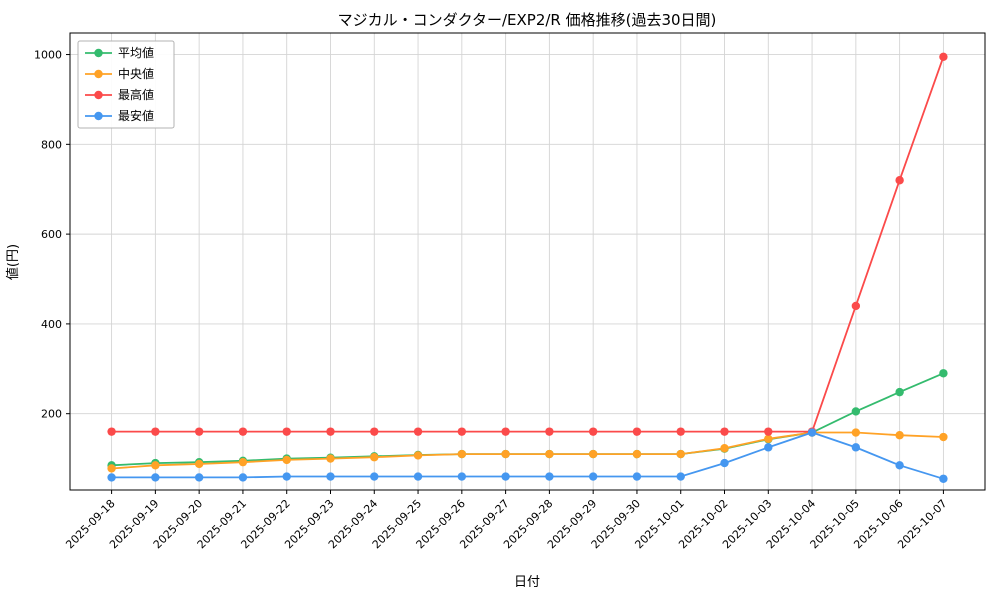  Describe the element at coordinates (13, 262) in the screenshot. I see `y-axis-label: 値(円)` at that location.